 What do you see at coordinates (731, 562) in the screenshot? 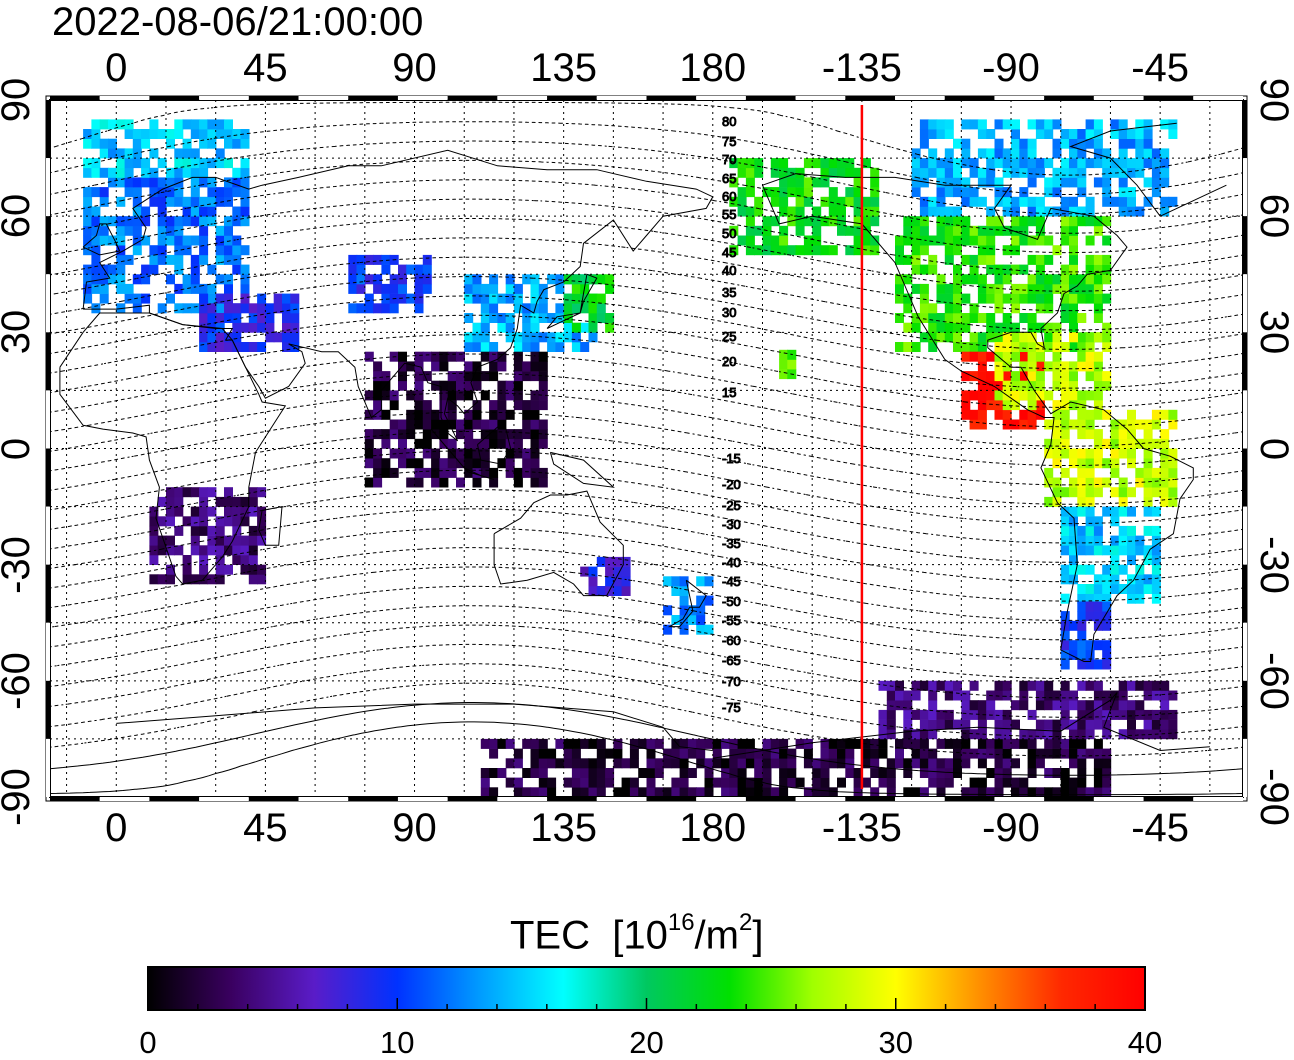
I see `contour-label: -40` at bounding box center [731, 562].